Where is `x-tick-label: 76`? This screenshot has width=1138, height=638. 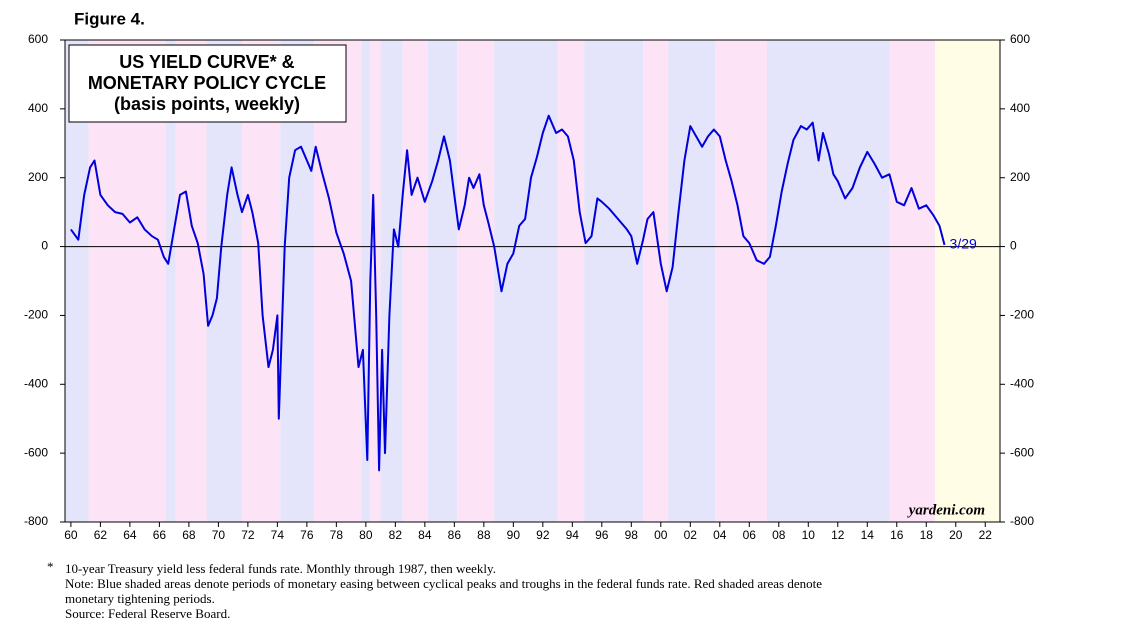
x-tick-label: 76 is located at coordinates (307, 535).